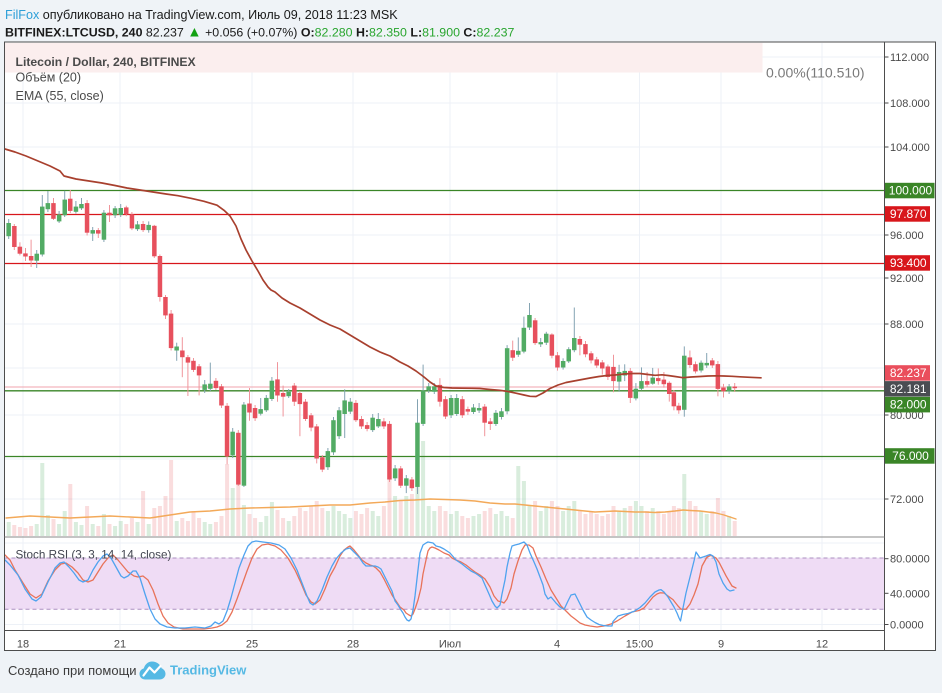 This screenshot has height=693, width=942. Describe the element at coordinates (49, 78) in the screenshot. I see `svg-text: Объём (20)` at that location.